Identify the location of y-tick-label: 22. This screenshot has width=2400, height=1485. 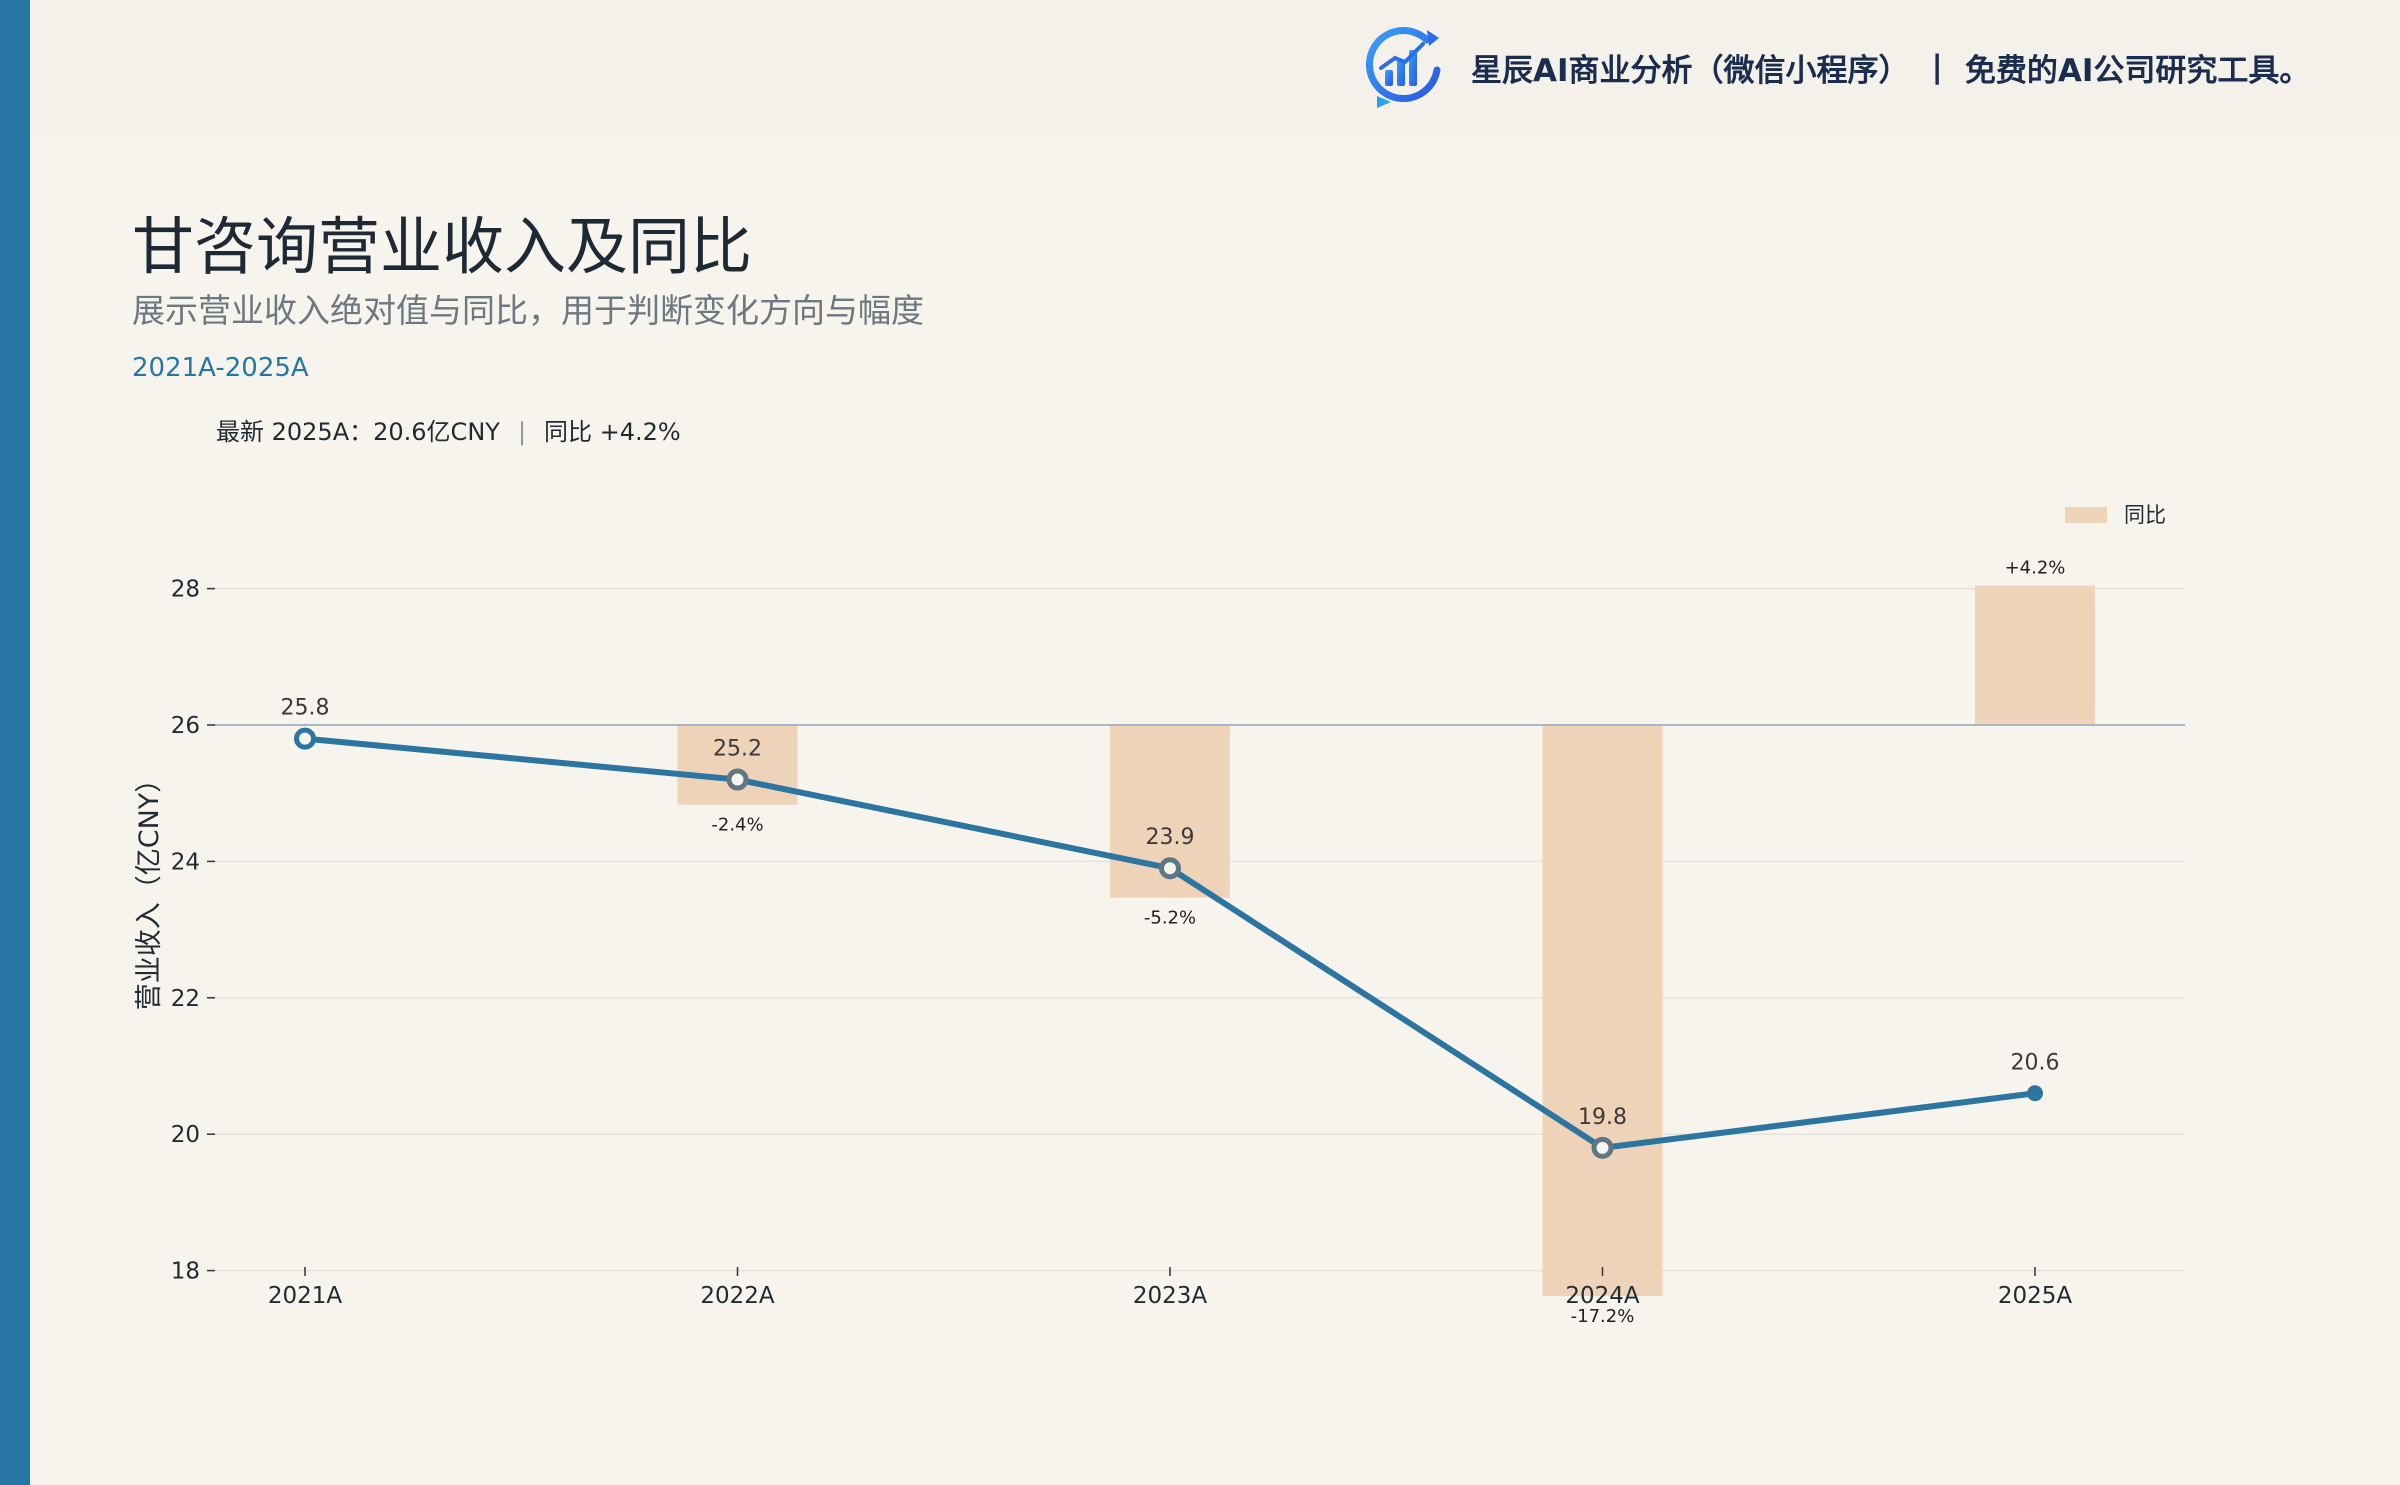
(185, 999).